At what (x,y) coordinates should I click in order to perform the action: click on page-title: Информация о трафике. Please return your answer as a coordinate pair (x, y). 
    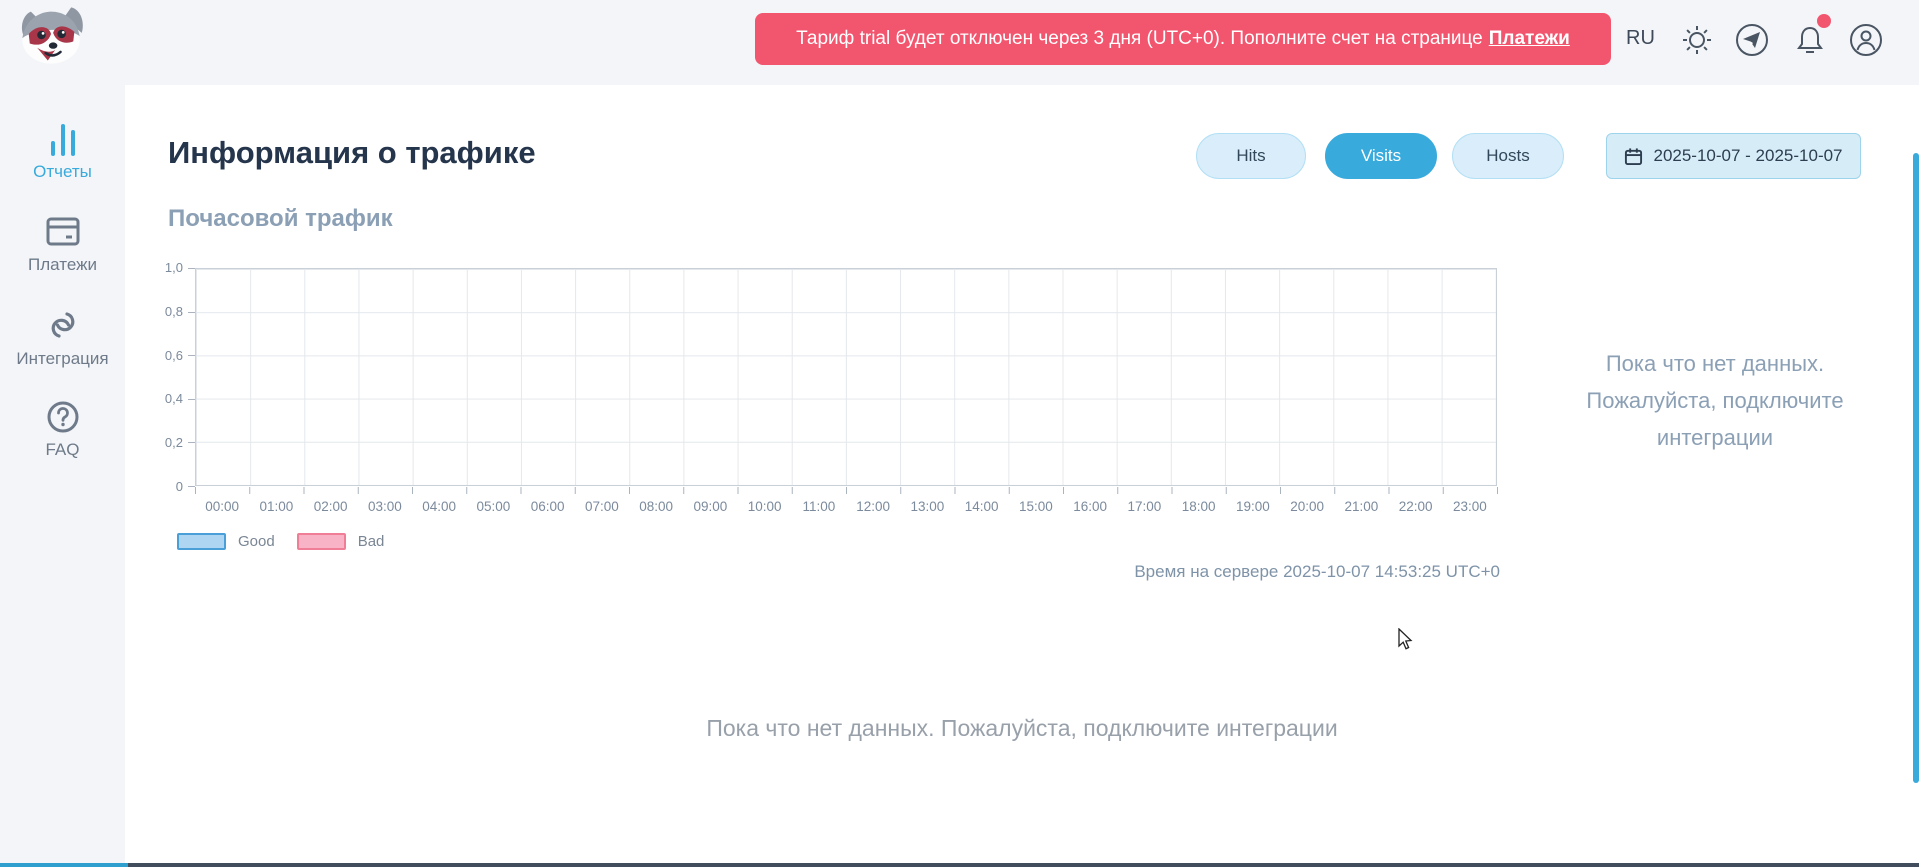
    Looking at the image, I should click on (352, 152).